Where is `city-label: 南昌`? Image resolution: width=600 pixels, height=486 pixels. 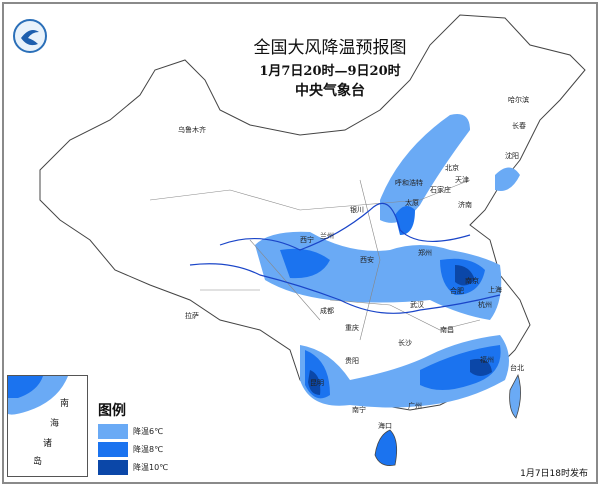
city-label: 南昌 is located at coordinates (447, 329).